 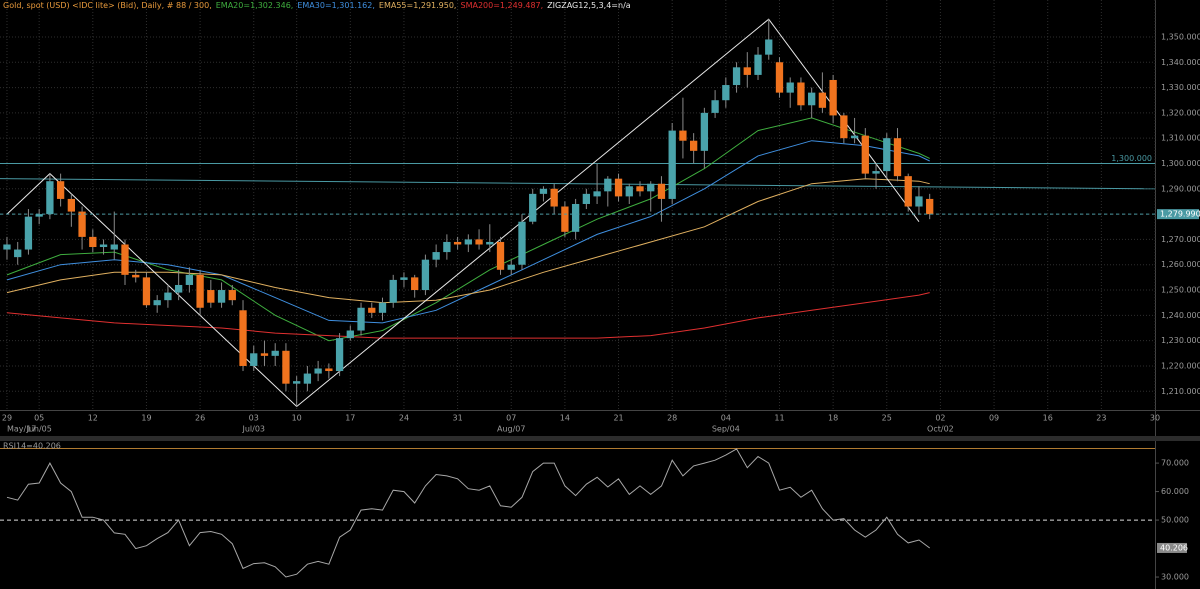 What do you see at coordinates (1180, 112) in the screenshot?
I see `y-tick-label: 1,320.000` at bounding box center [1180, 112].